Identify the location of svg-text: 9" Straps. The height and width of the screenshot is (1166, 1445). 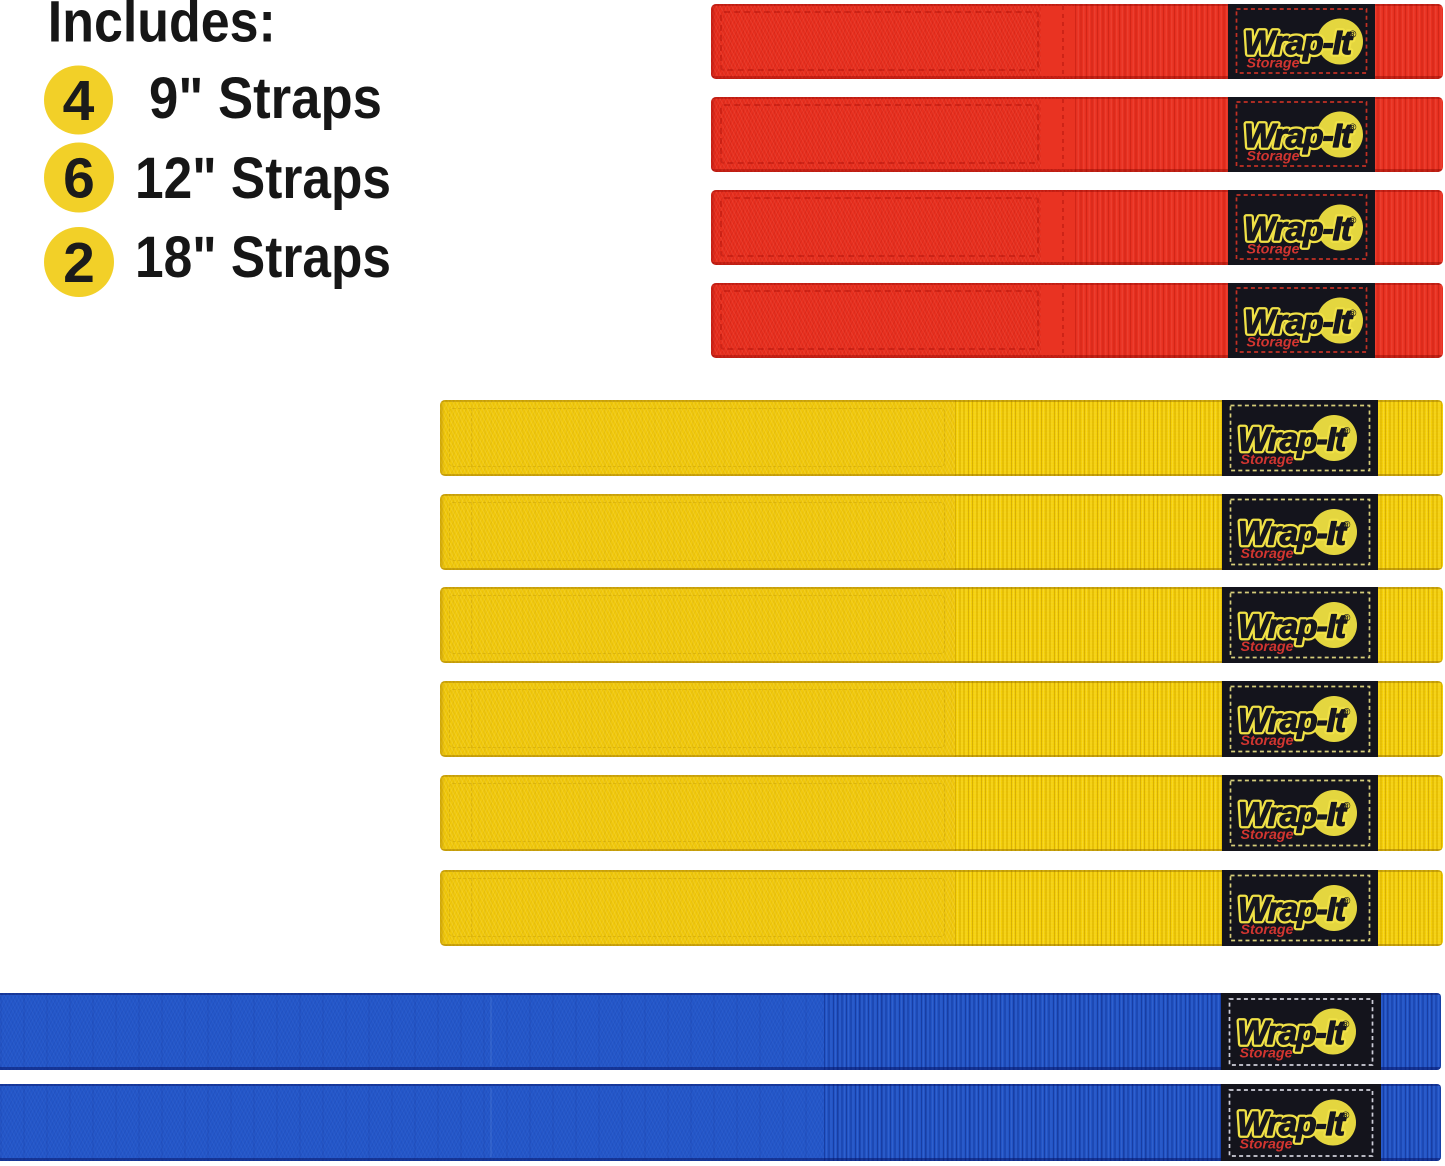
(265, 98).